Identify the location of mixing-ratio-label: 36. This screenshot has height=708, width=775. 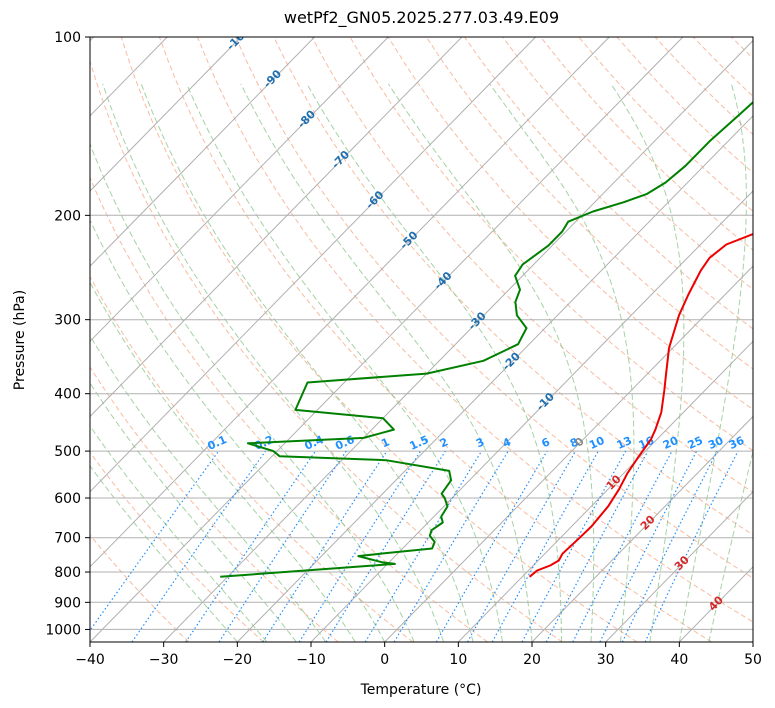
(737, 443).